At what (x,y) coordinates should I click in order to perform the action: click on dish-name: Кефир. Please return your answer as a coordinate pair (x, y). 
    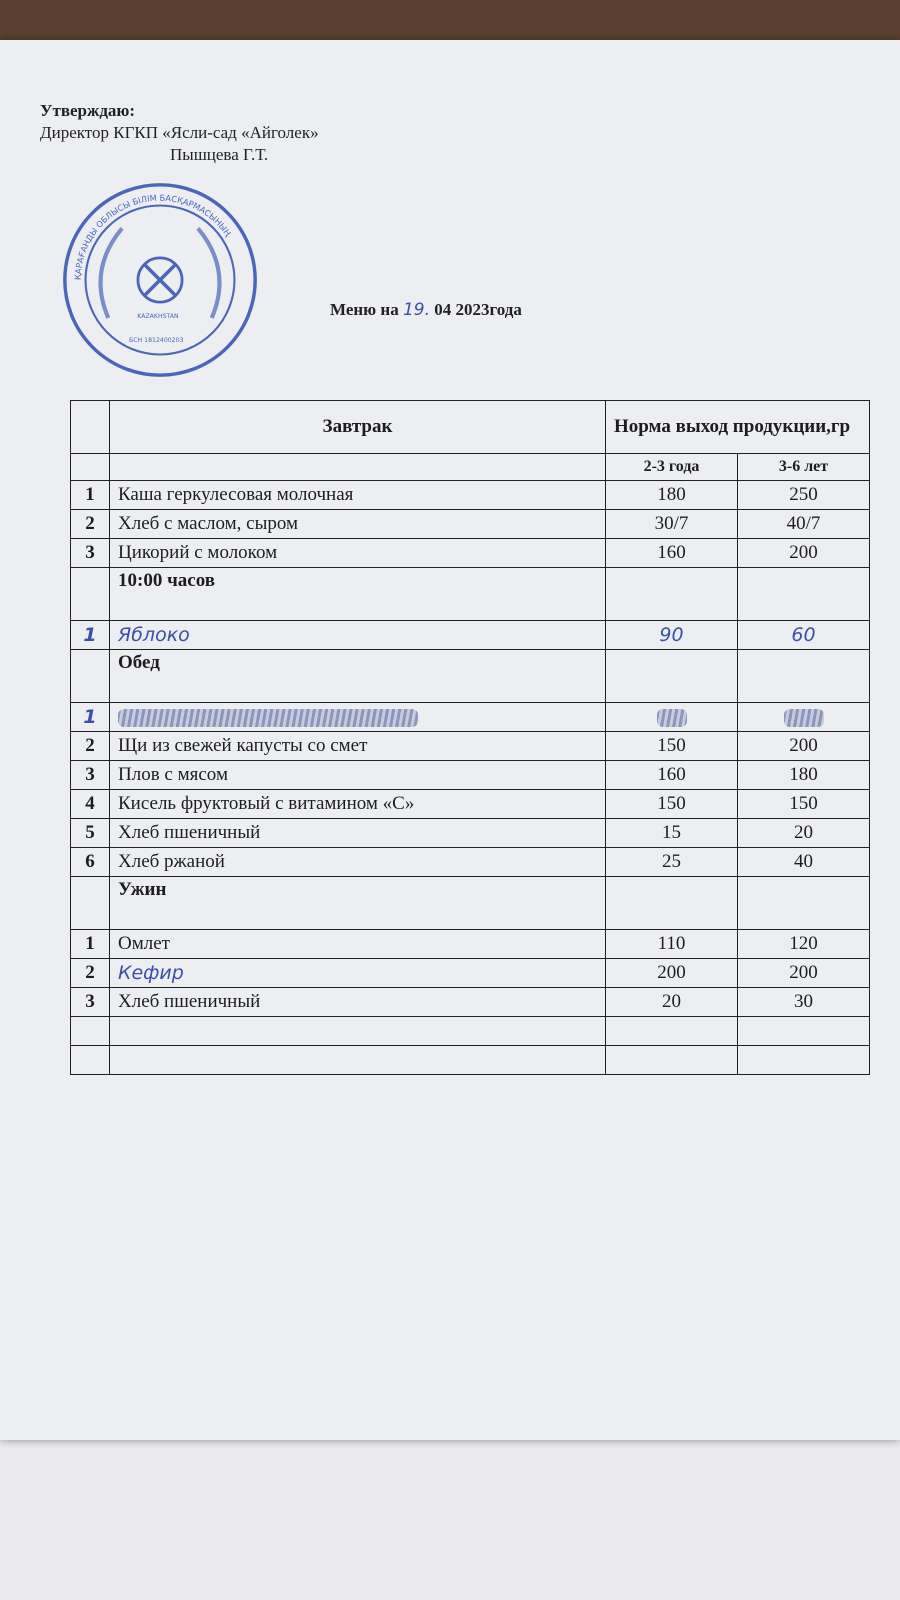
    Looking at the image, I should click on (357, 973).